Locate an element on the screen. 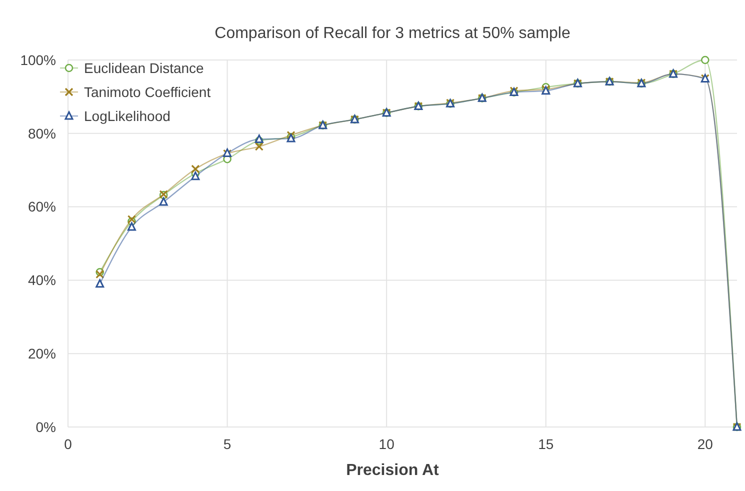 This screenshot has height=491, width=745. legend-label: LogLikelihood is located at coordinates (127, 116).